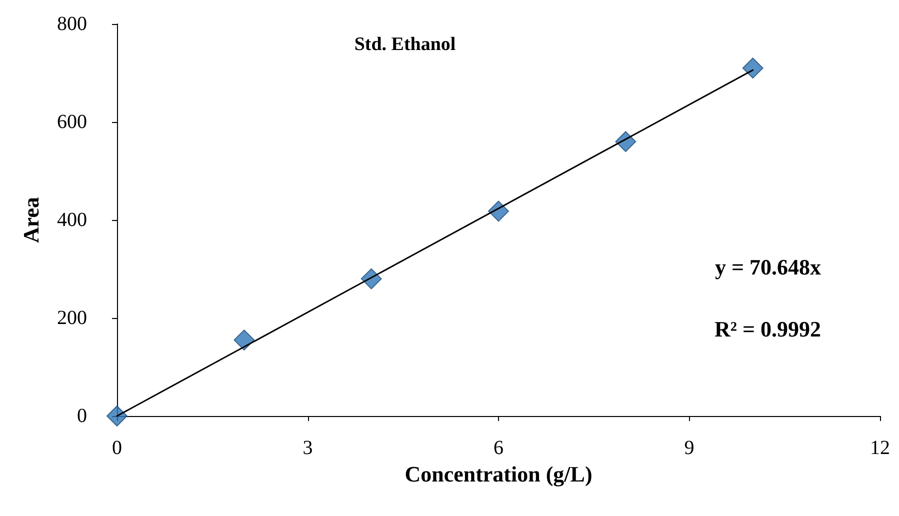 This screenshot has width=899, height=516. I want to click on y-tick-label: 0, so click(82, 416).